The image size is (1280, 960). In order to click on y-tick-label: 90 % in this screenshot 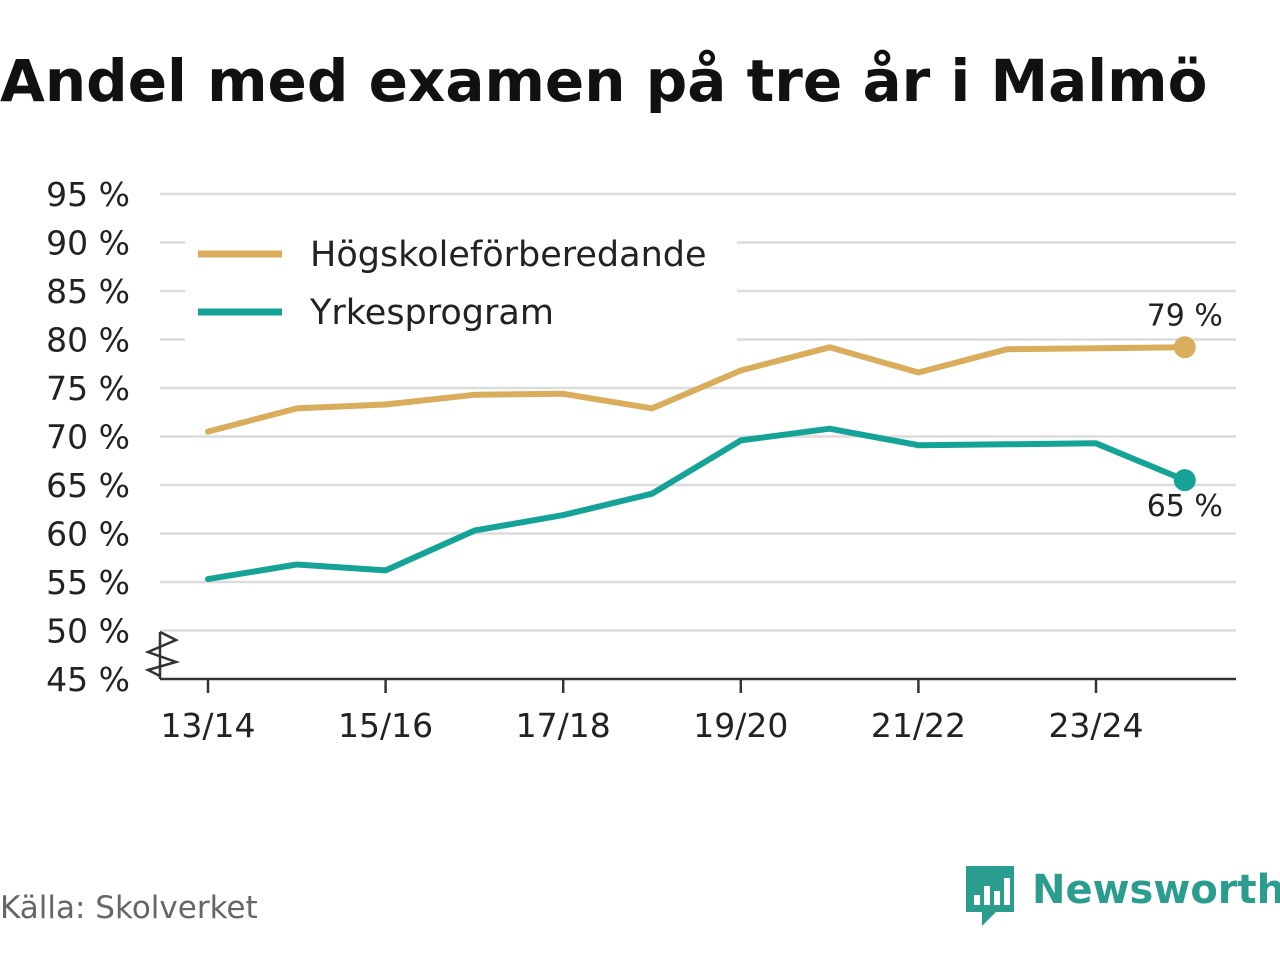, I will do `click(88, 243)`.